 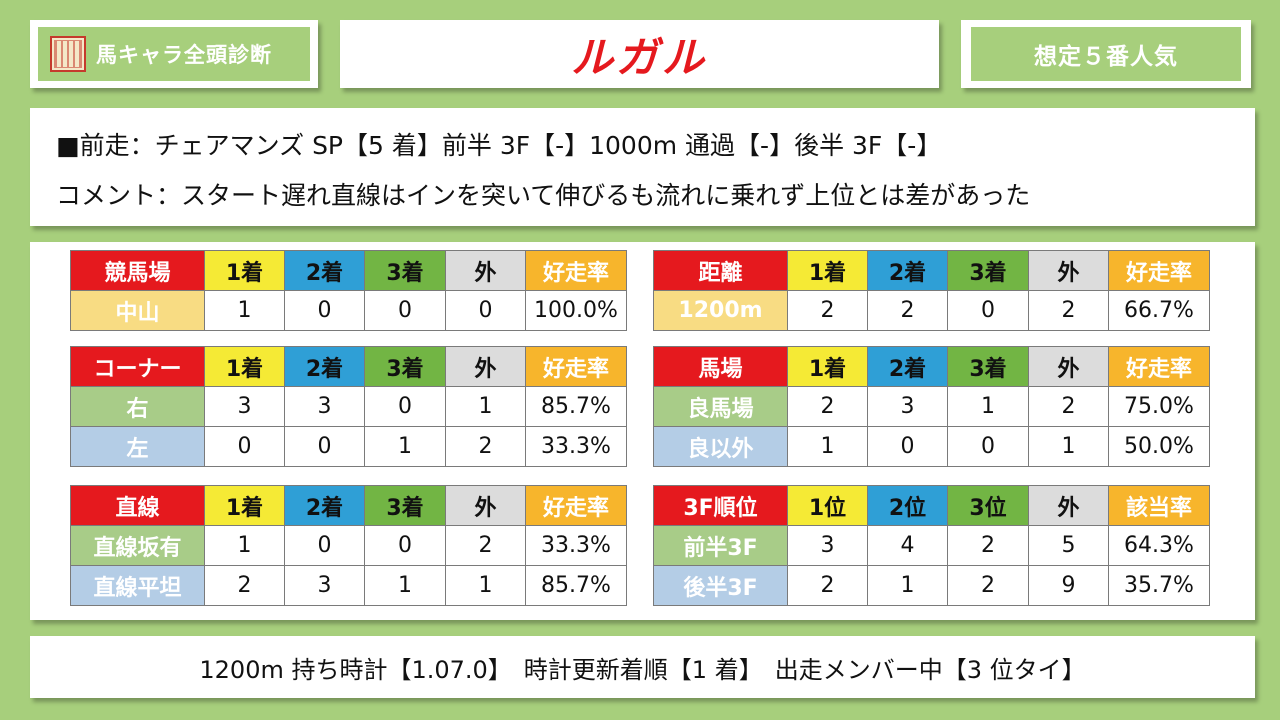 What do you see at coordinates (576, 310) in the screenshot?
I see `table-cell: 100.0%` at bounding box center [576, 310].